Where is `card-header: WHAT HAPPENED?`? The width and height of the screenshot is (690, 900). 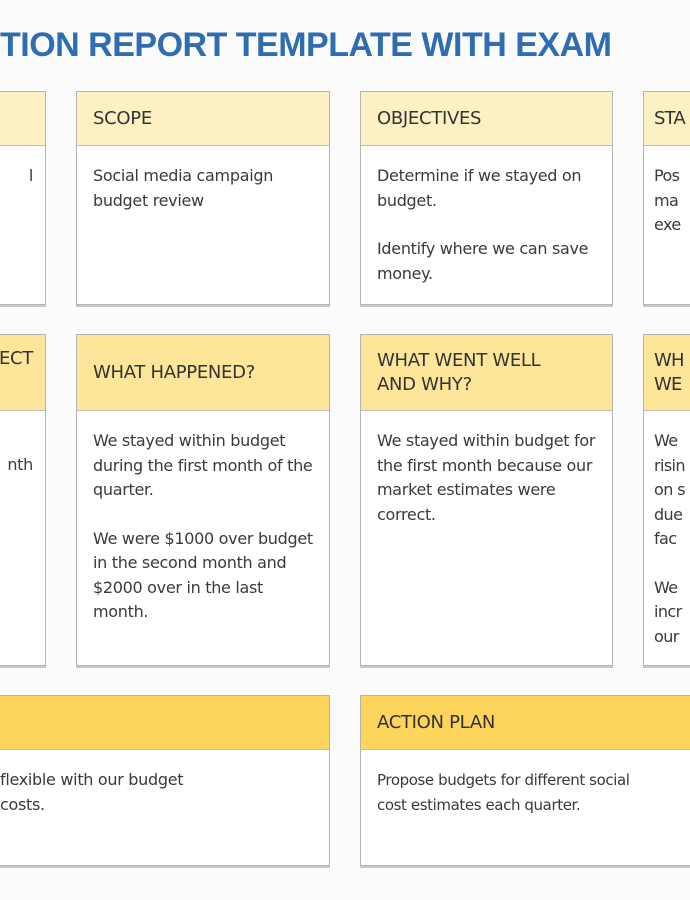
card-header: WHAT HAPPENED? is located at coordinates (203, 373).